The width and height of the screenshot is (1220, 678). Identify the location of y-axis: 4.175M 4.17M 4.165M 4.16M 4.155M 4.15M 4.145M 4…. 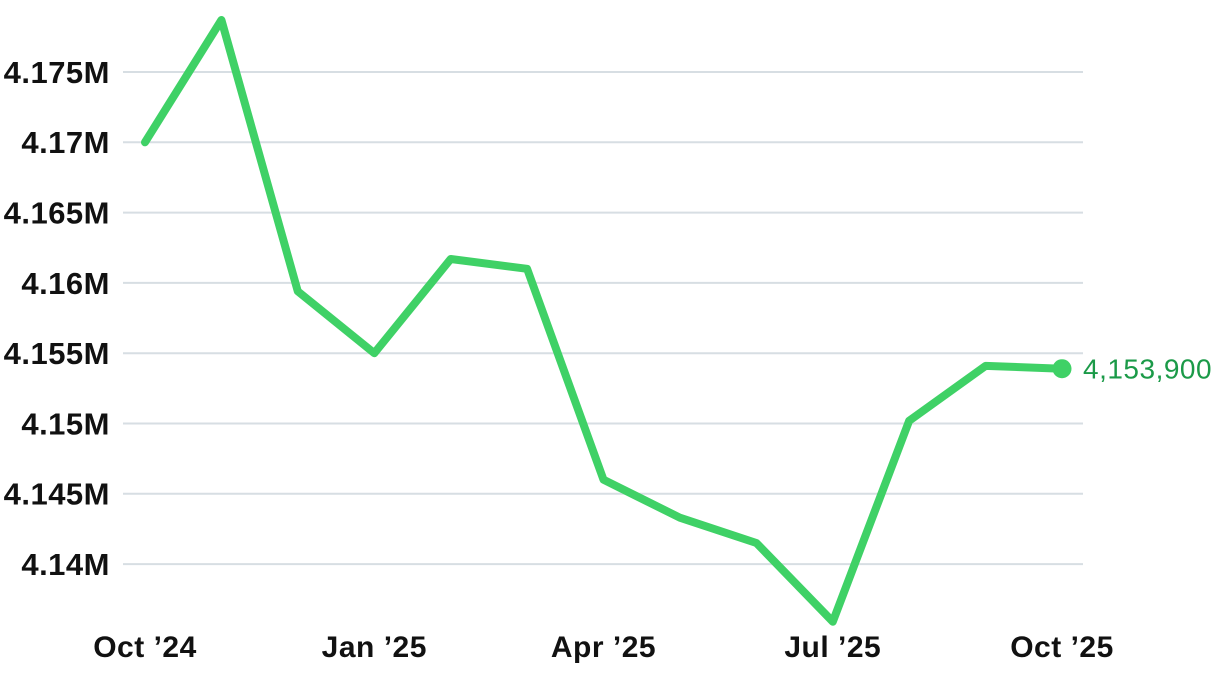
(57, 318).